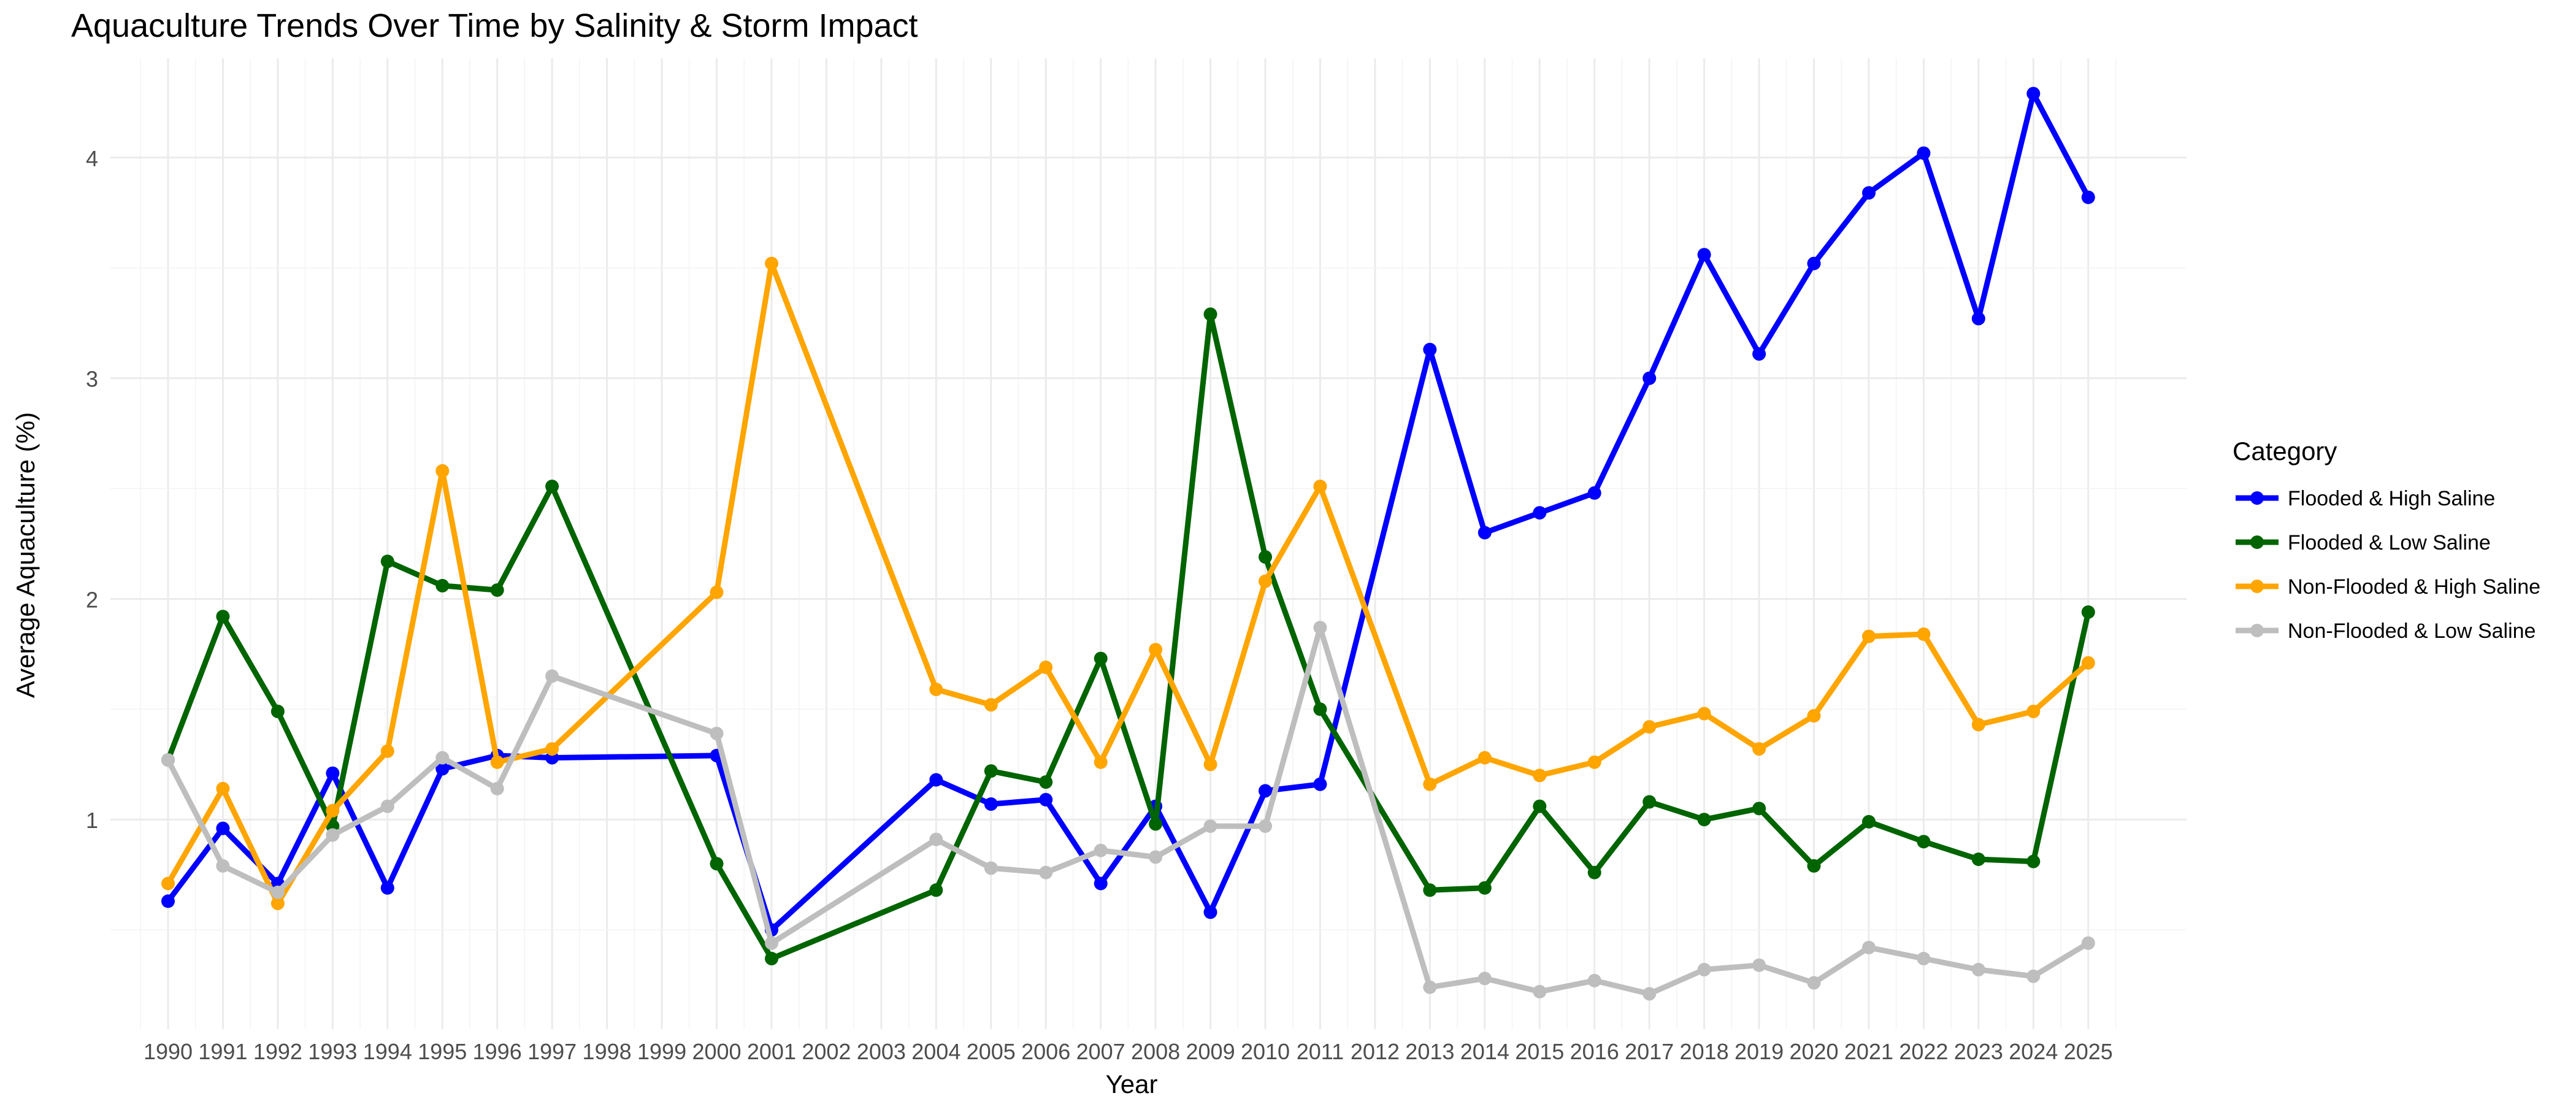 Image resolution: width=2576 pixels, height=1104 pixels. I want to click on legend-item: Flooded & High Saline, so click(2365, 498).